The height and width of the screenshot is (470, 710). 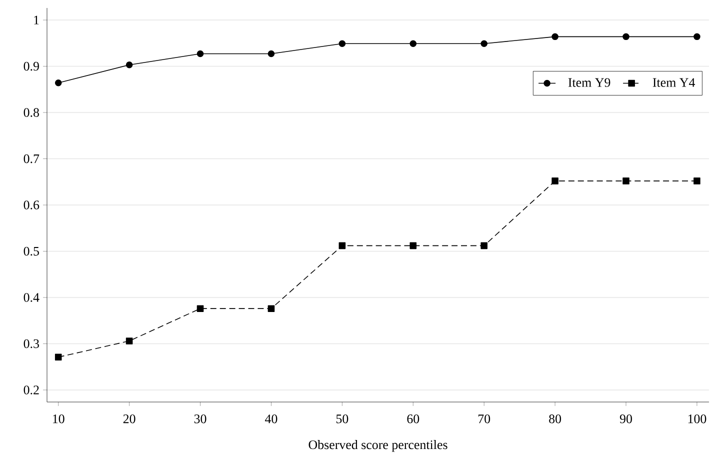 What do you see at coordinates (32, 297) in the screenshot?
I see `y-tick-label: 0.4` at bounding box center [32, 297].